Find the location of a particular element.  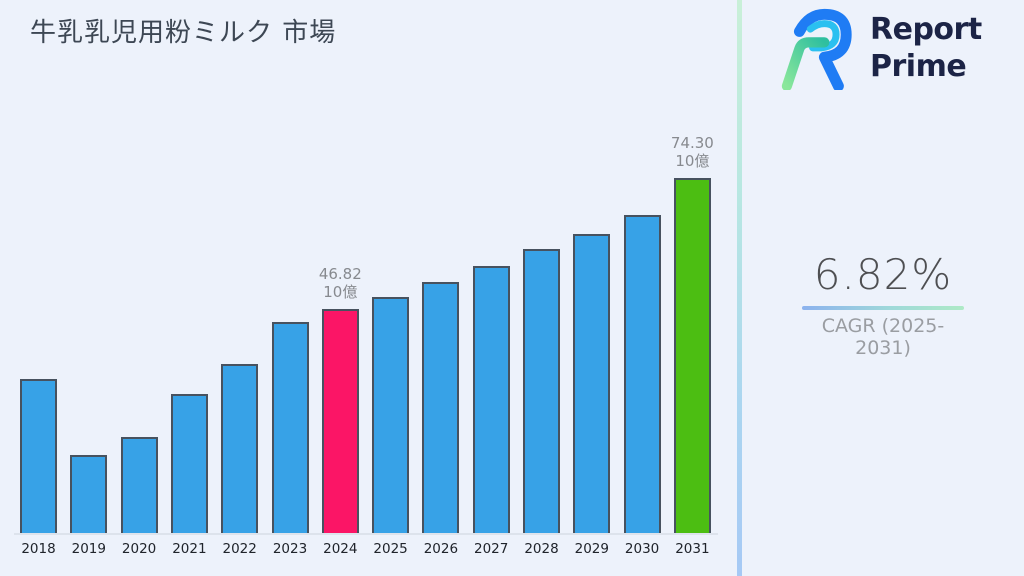

x-tick-2029: 2029 is located at coordinates (591, 549).